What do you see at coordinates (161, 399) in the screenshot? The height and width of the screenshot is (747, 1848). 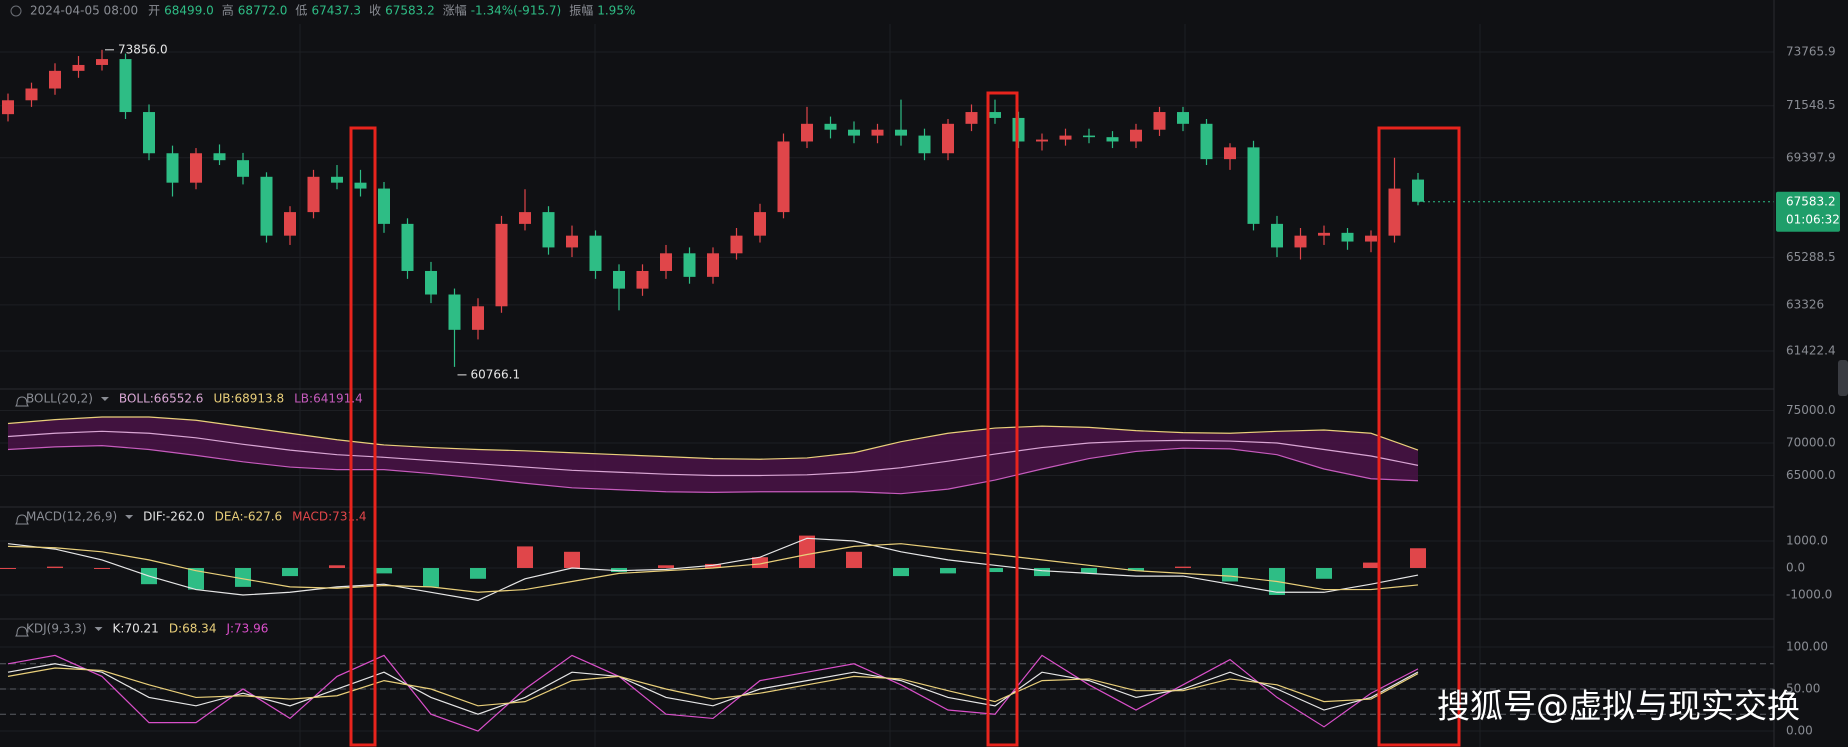 I see `indicator-value: BOLL:66552.6` at bounding box center [161, 399].